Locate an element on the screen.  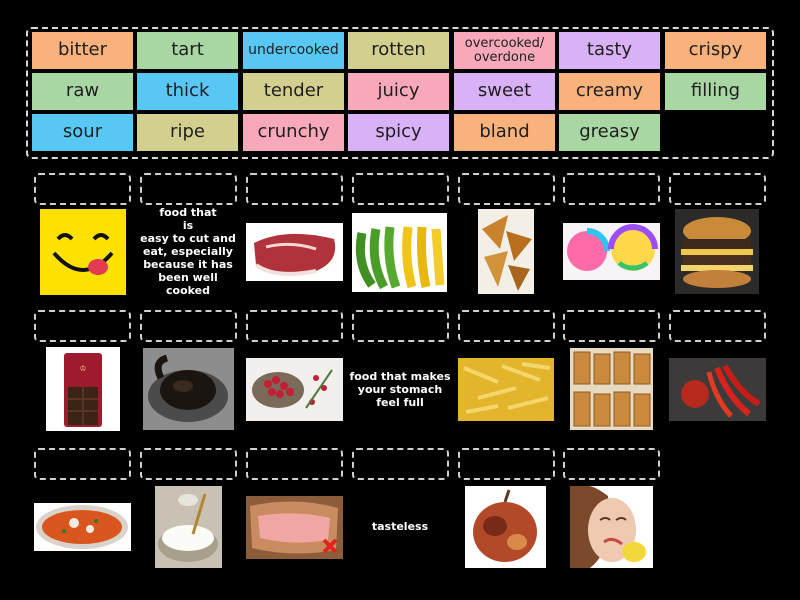
greasy-burger-image is located at coordinates (717, 251).